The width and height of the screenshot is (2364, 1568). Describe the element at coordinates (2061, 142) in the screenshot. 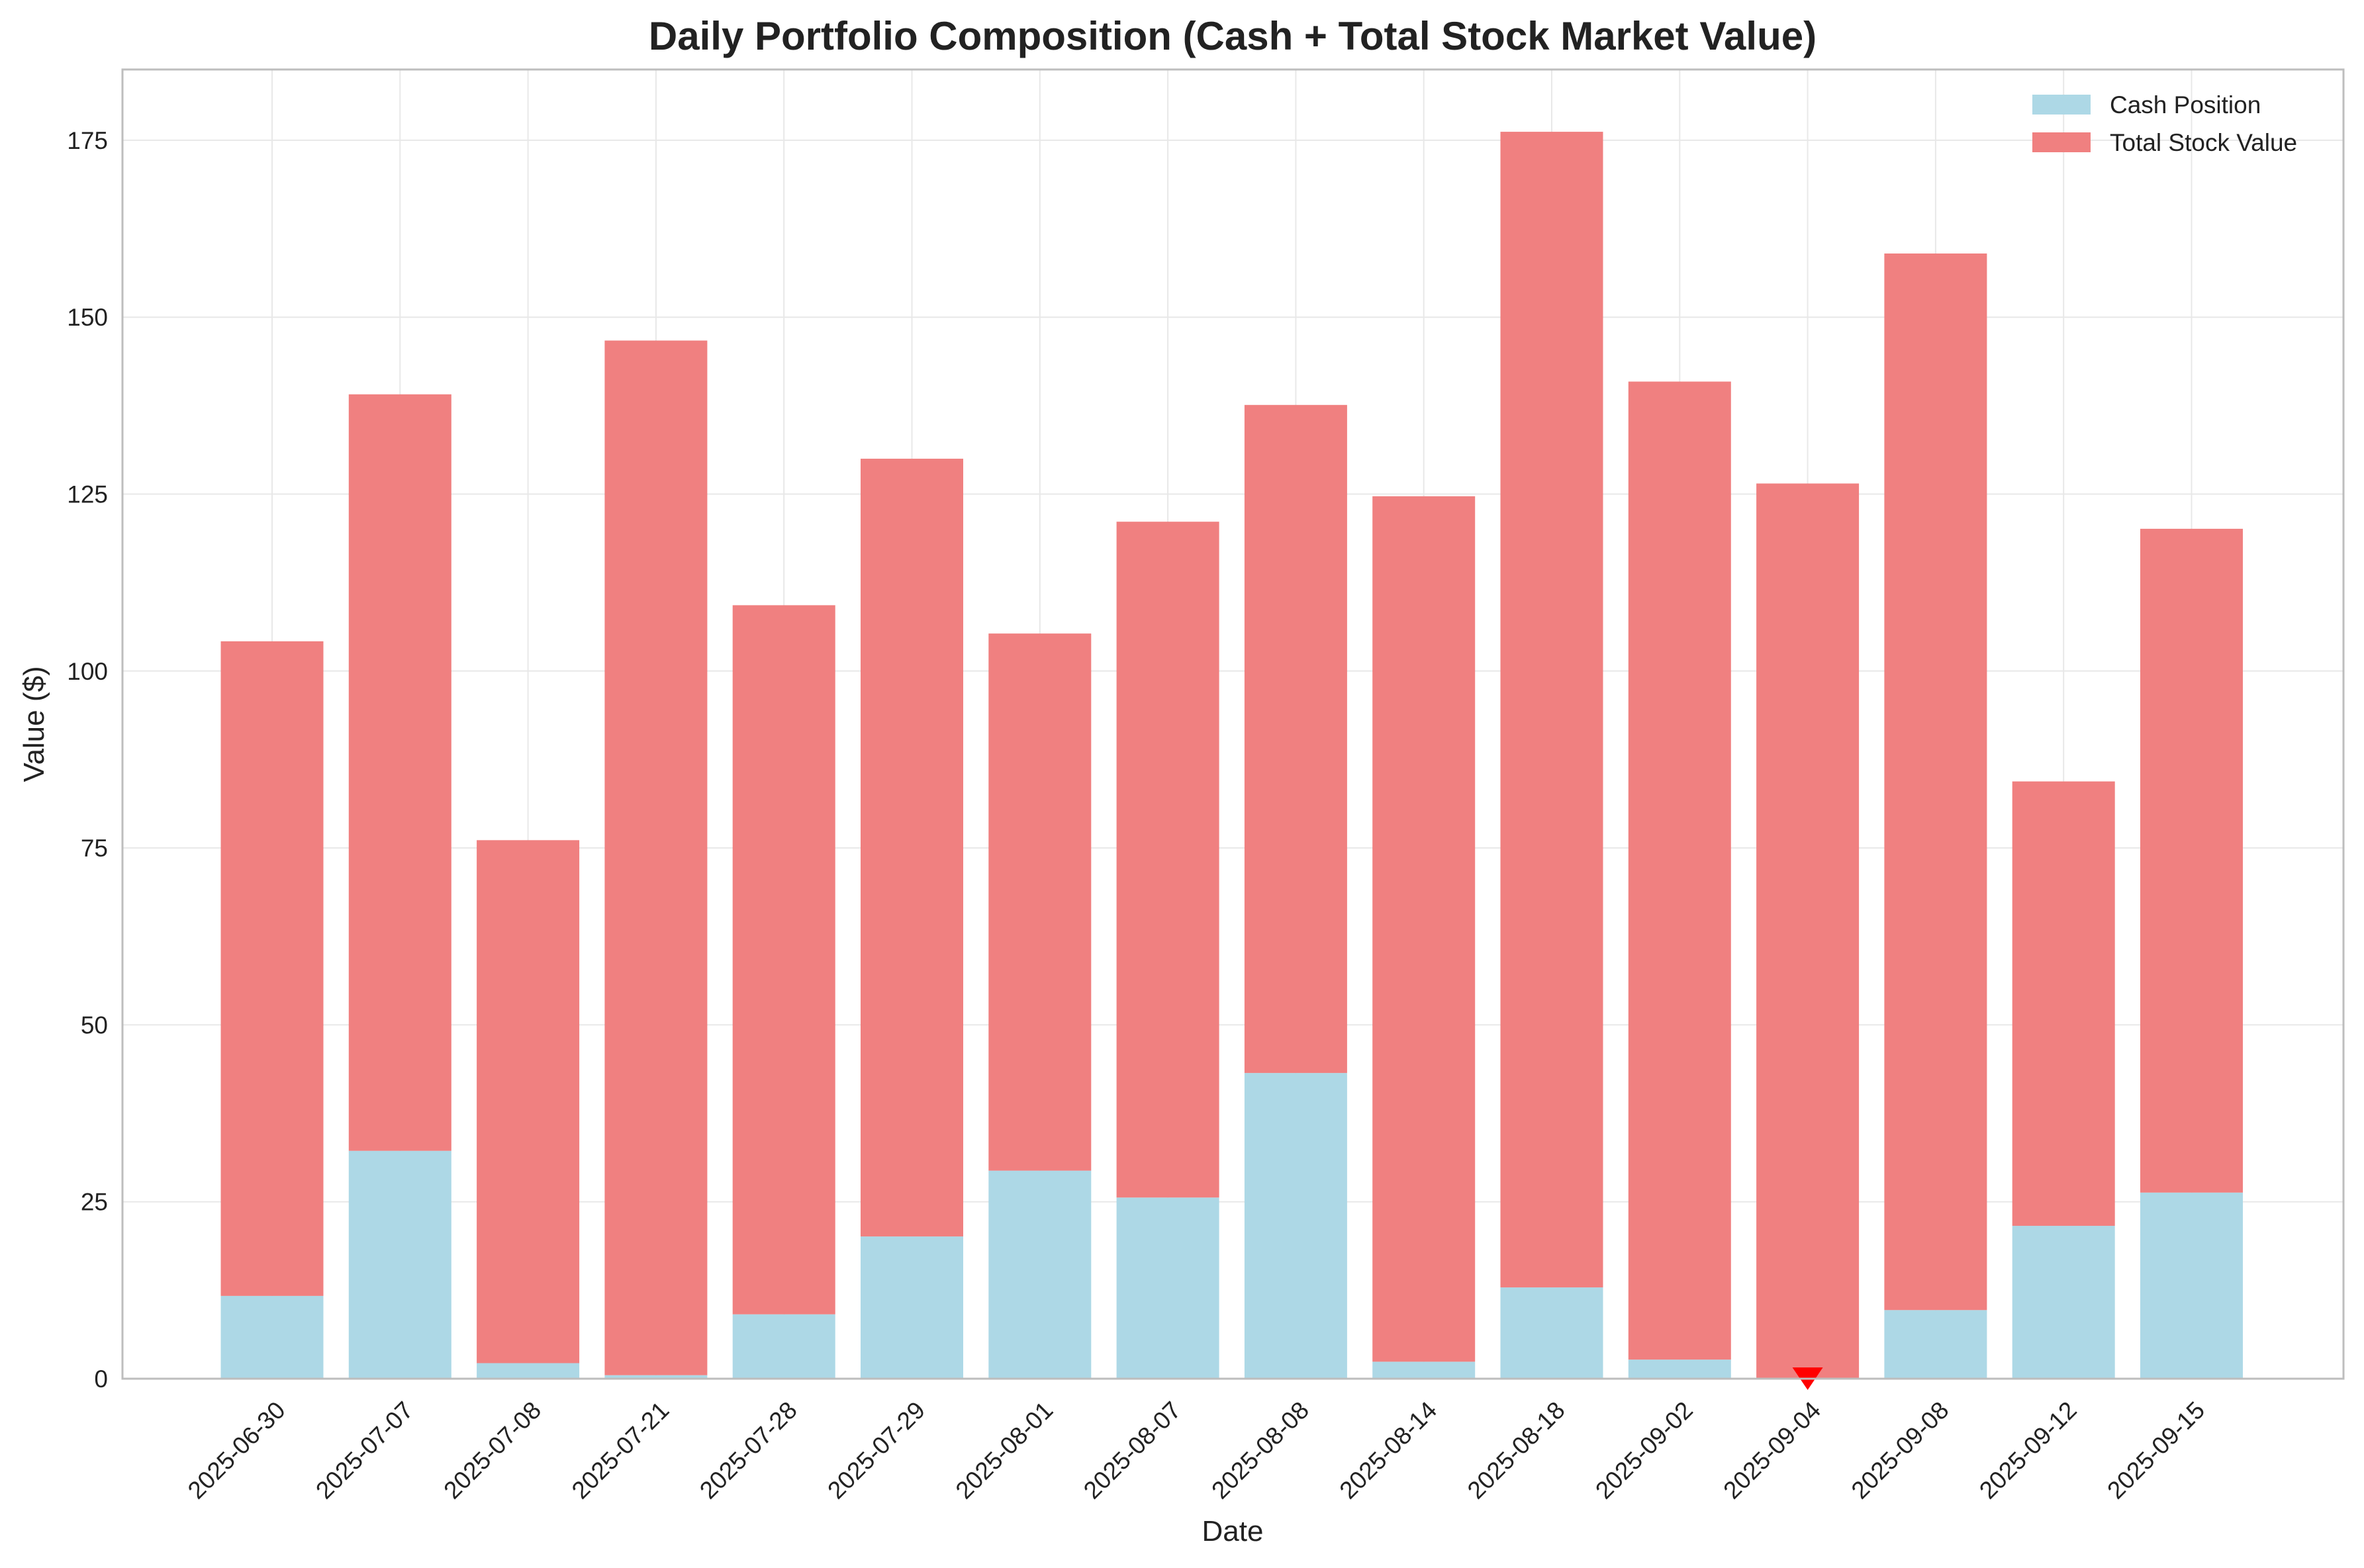

I see `legend-swatch-stock` at that location.